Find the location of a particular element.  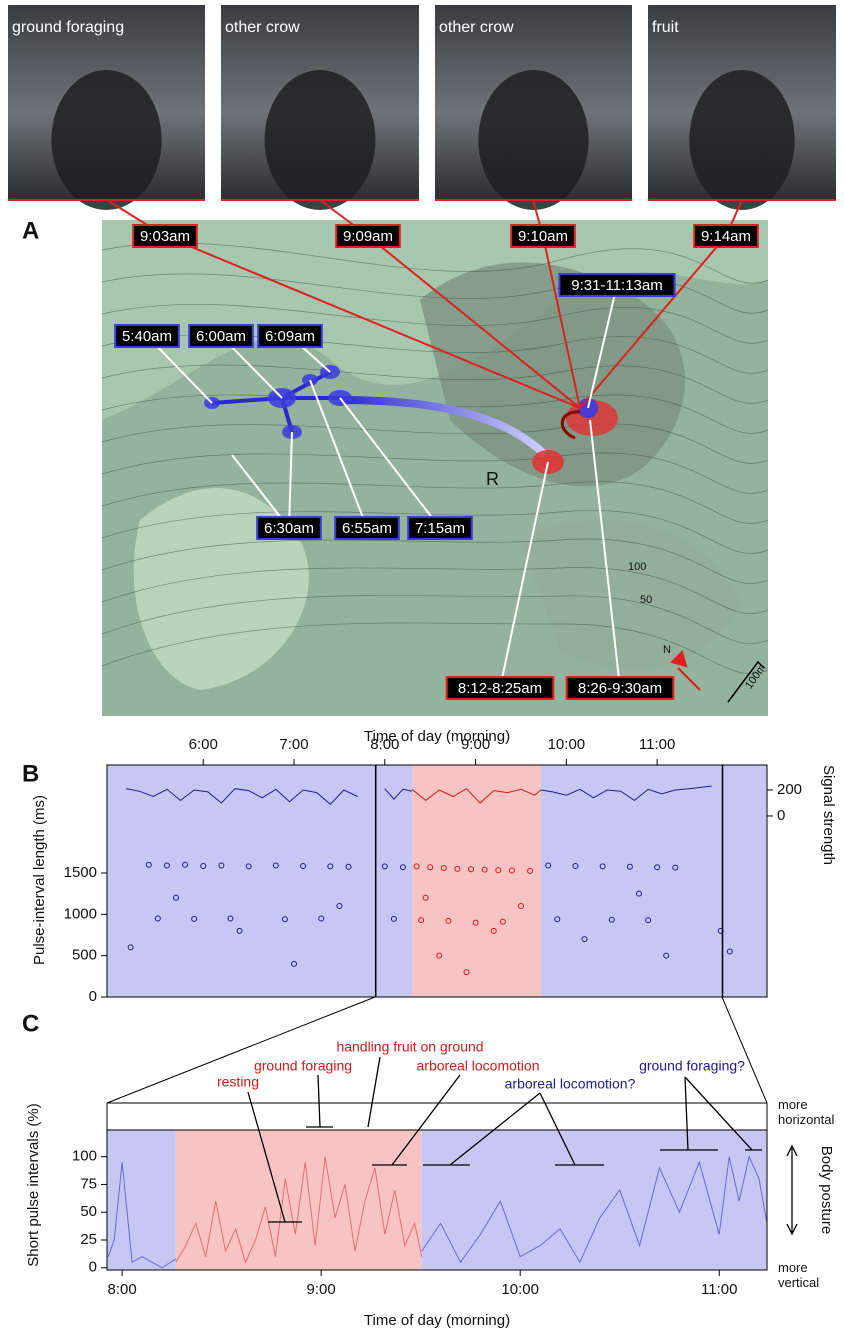

y-tick-label: 1000 is located at coordinates (80, 913).